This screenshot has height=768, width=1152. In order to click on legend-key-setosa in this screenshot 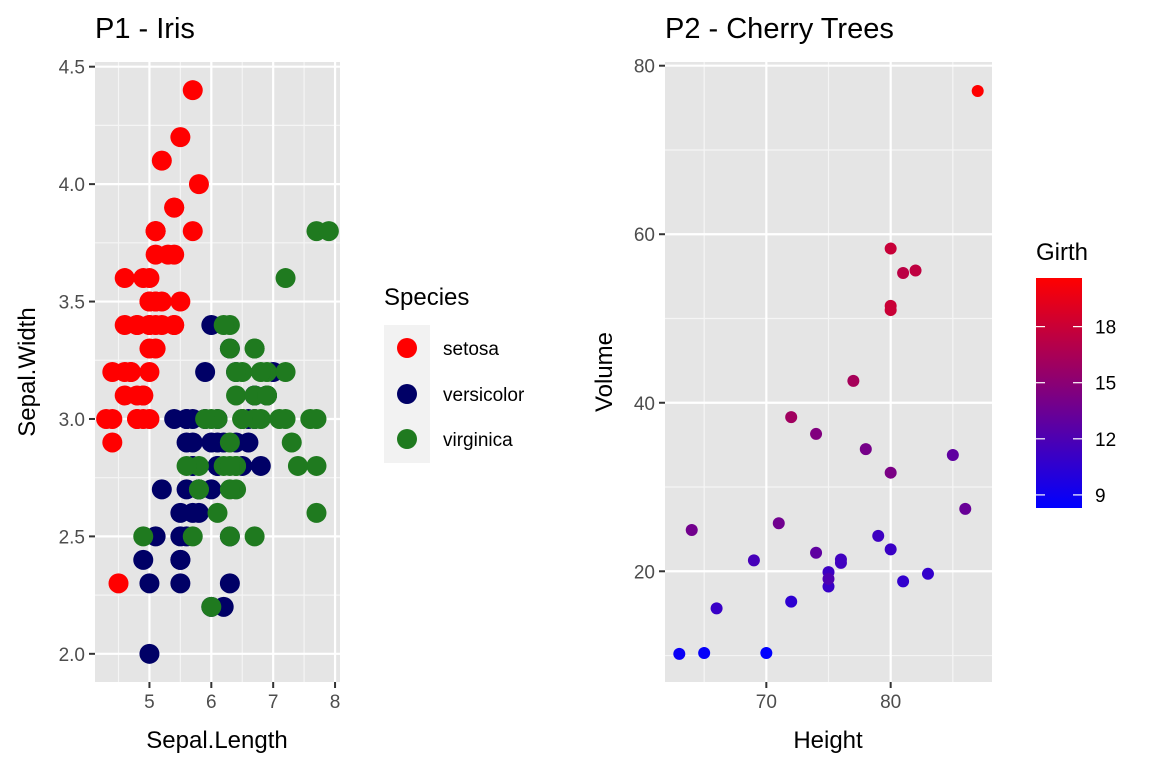, I will do `click(407, 348)`.